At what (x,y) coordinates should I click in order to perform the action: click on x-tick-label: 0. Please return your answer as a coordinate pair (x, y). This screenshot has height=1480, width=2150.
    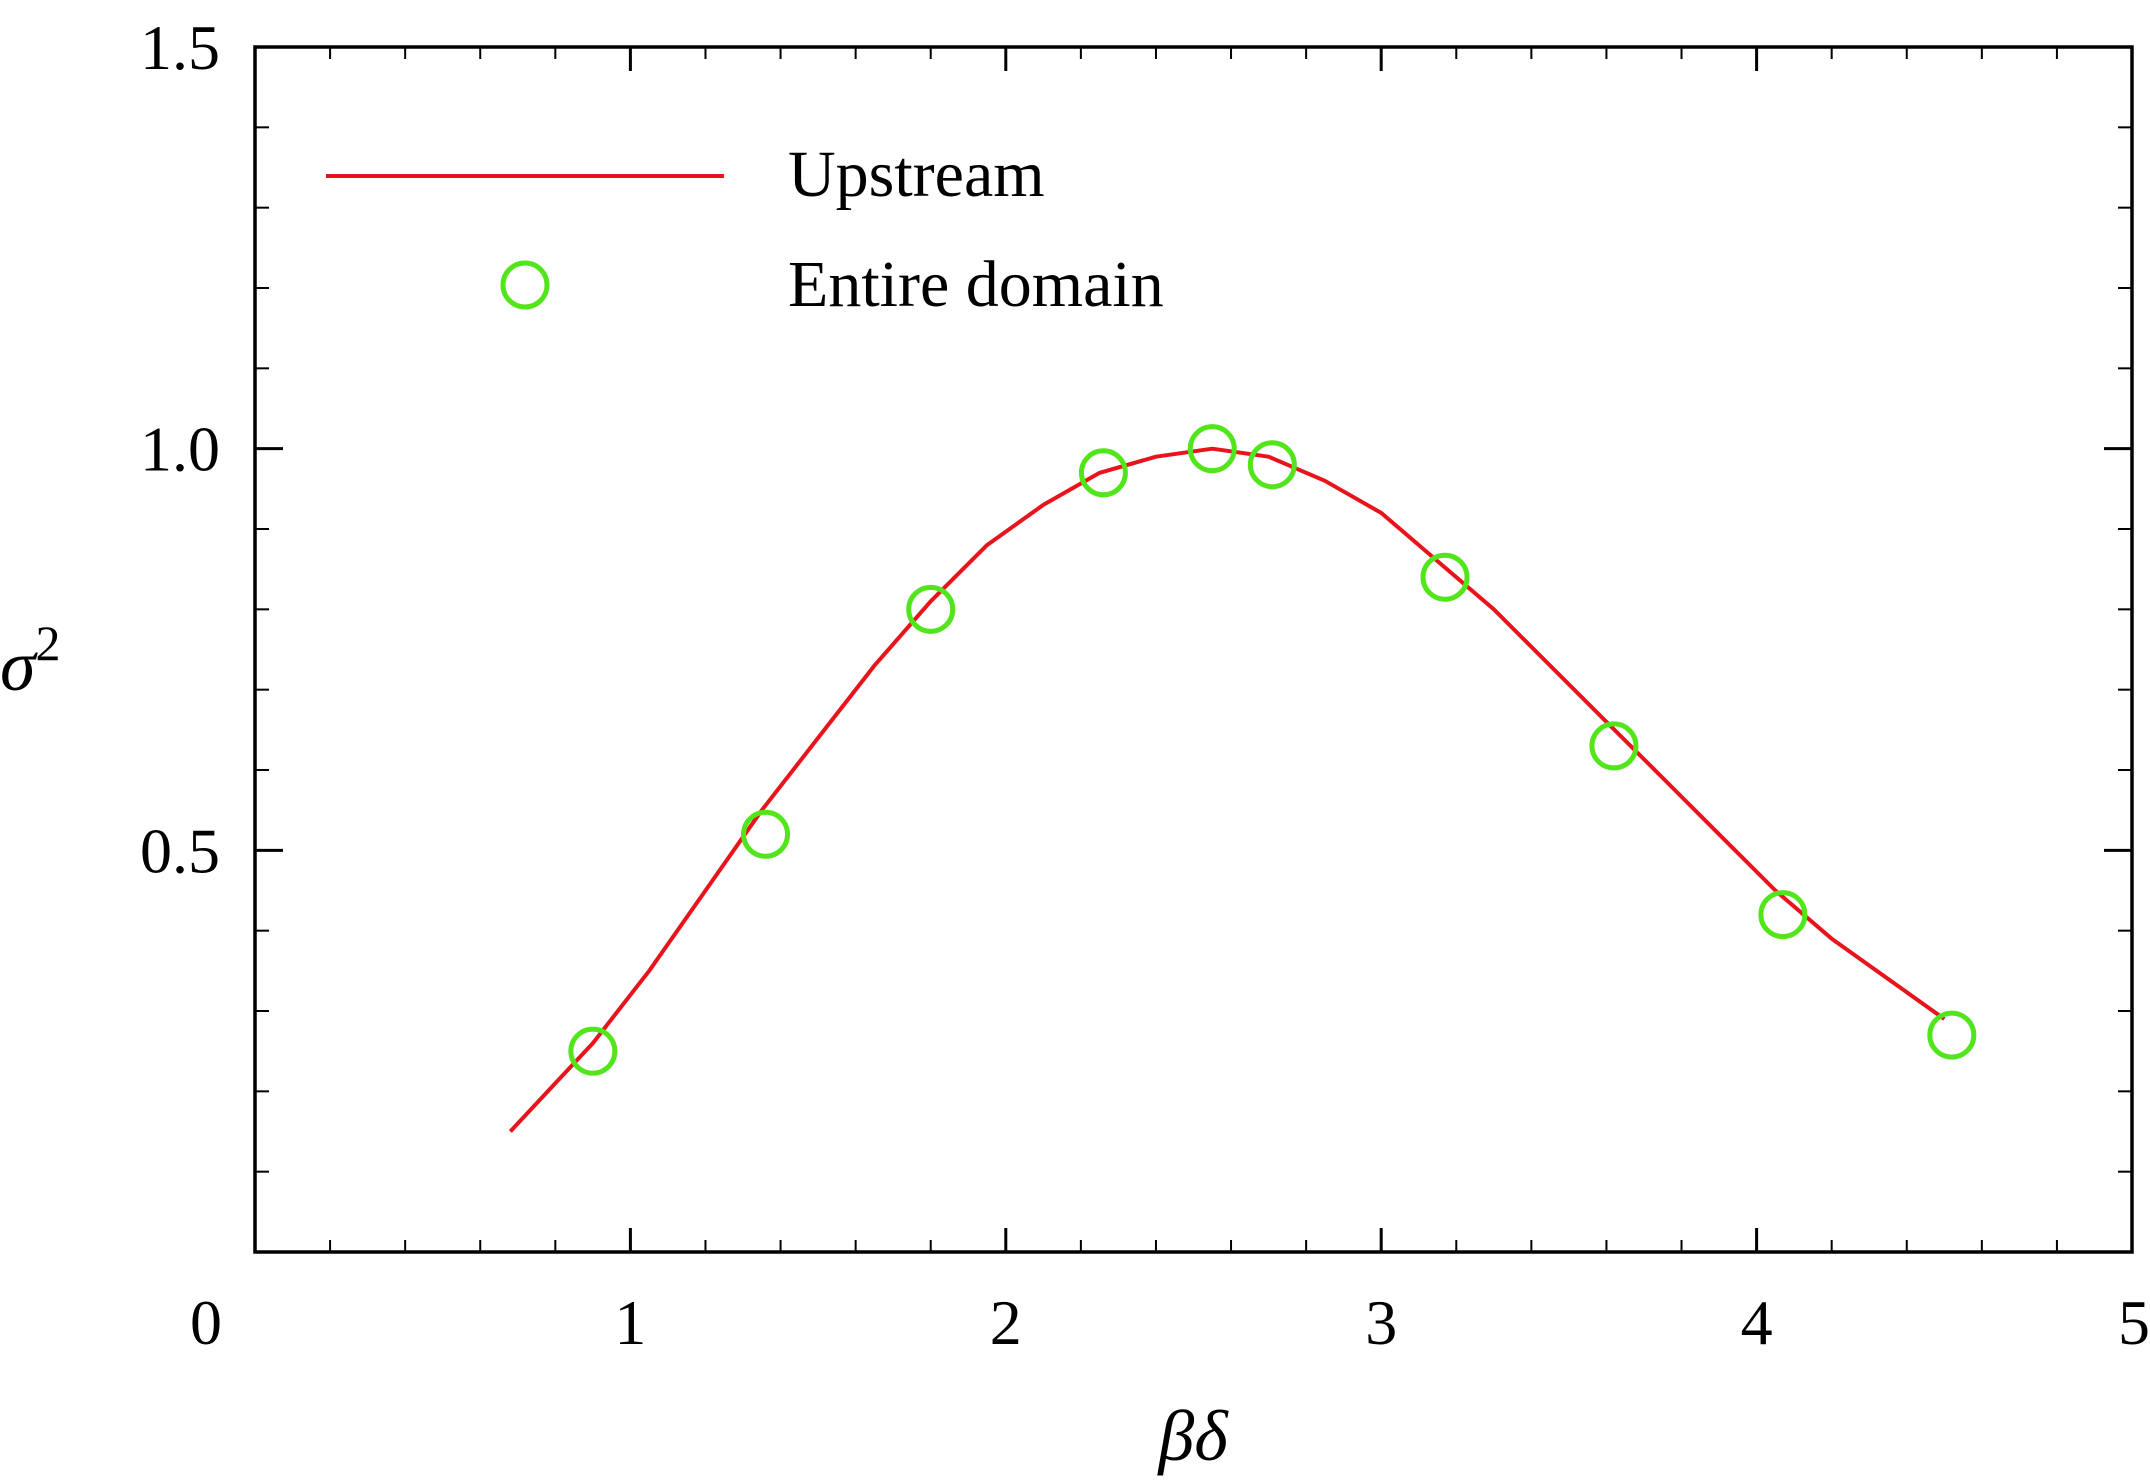
    Looking at the image, I should click on (206, 1322).